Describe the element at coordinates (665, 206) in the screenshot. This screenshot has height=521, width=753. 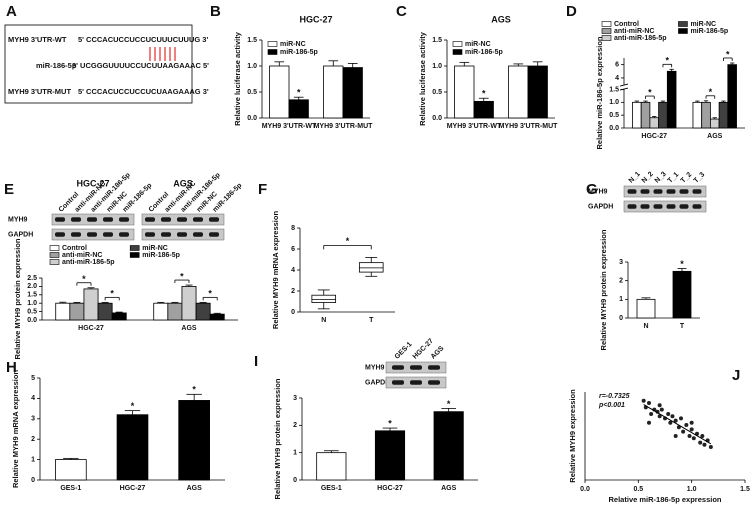
I see `blot-box` at that location.